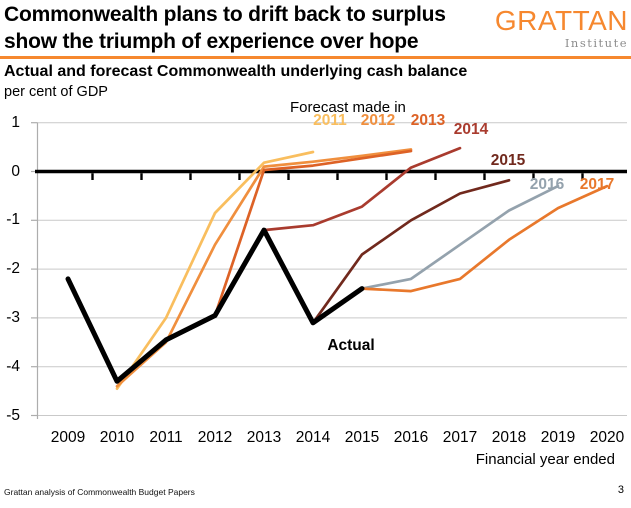 The height and width of the screenshot is (508, 631). Describe the element at coordinates (428, 120) in the screenshot. I see `series-label-2013: 2013` at that location.